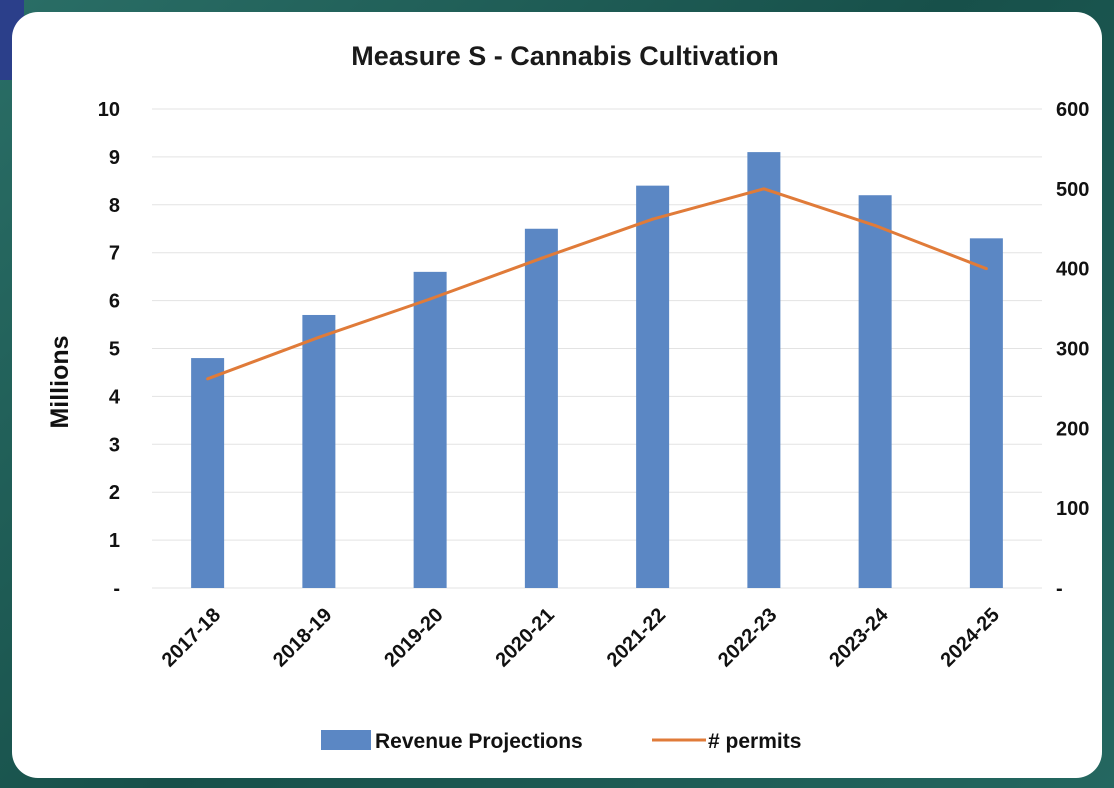 The height and width of the screenshot is (788, 1114). What do you see at coordinates (636, 637) in the screenshot?
I see `x-tick-label: 2021-22` at bounding box center [636, 637].